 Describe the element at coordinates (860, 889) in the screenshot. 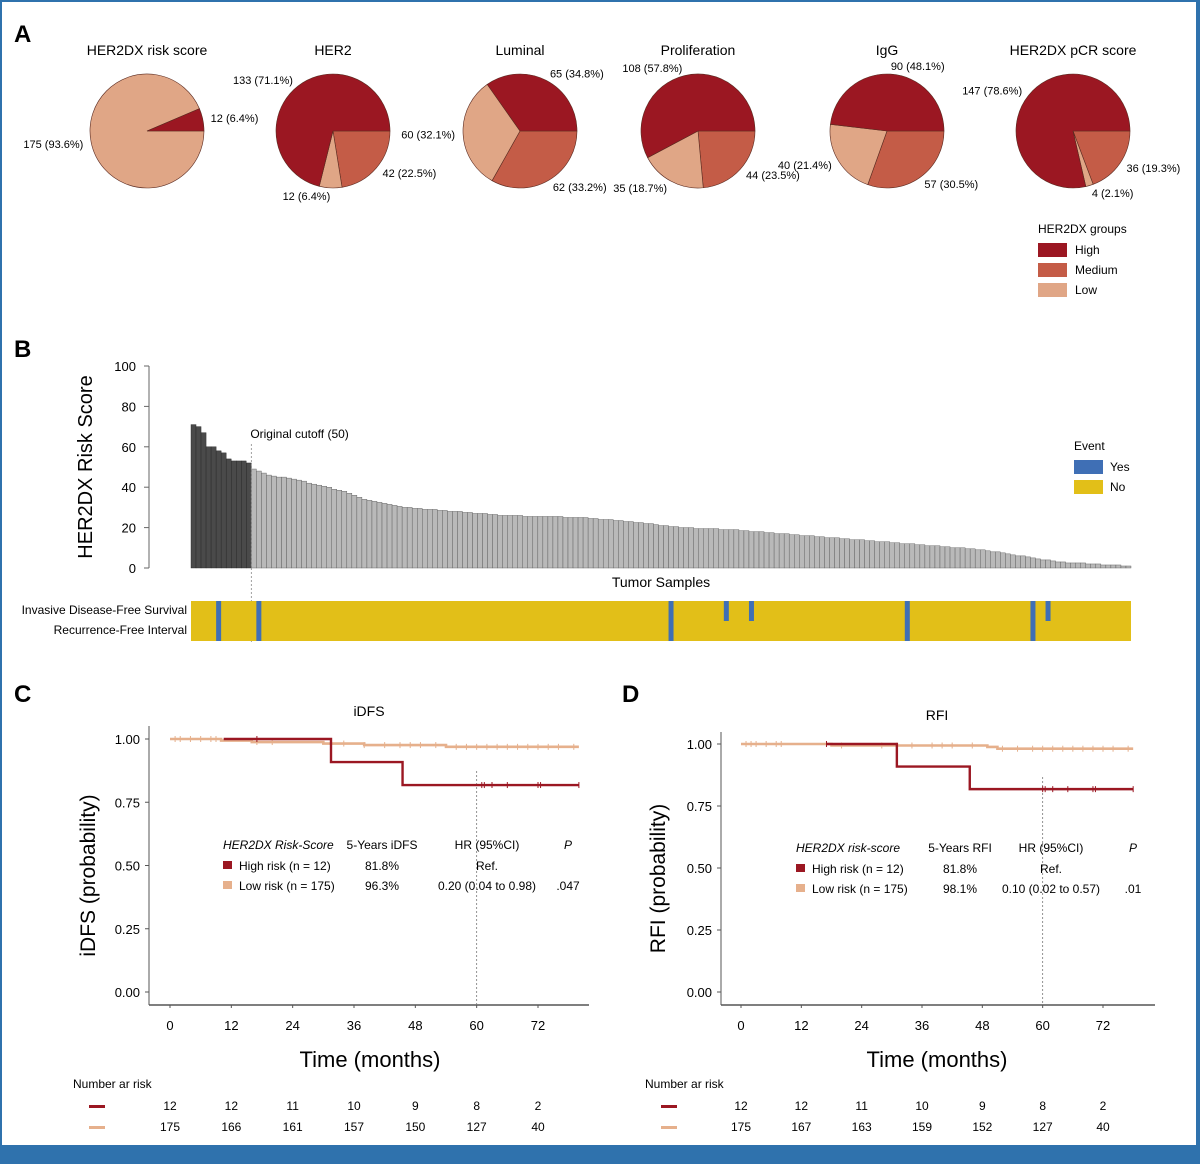

I see `table-cell: Low risk (n = 175)` at that location.